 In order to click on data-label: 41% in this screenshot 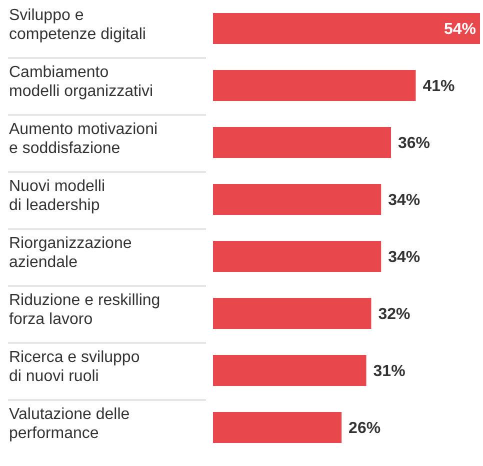, I will do `click(438, 86)`.